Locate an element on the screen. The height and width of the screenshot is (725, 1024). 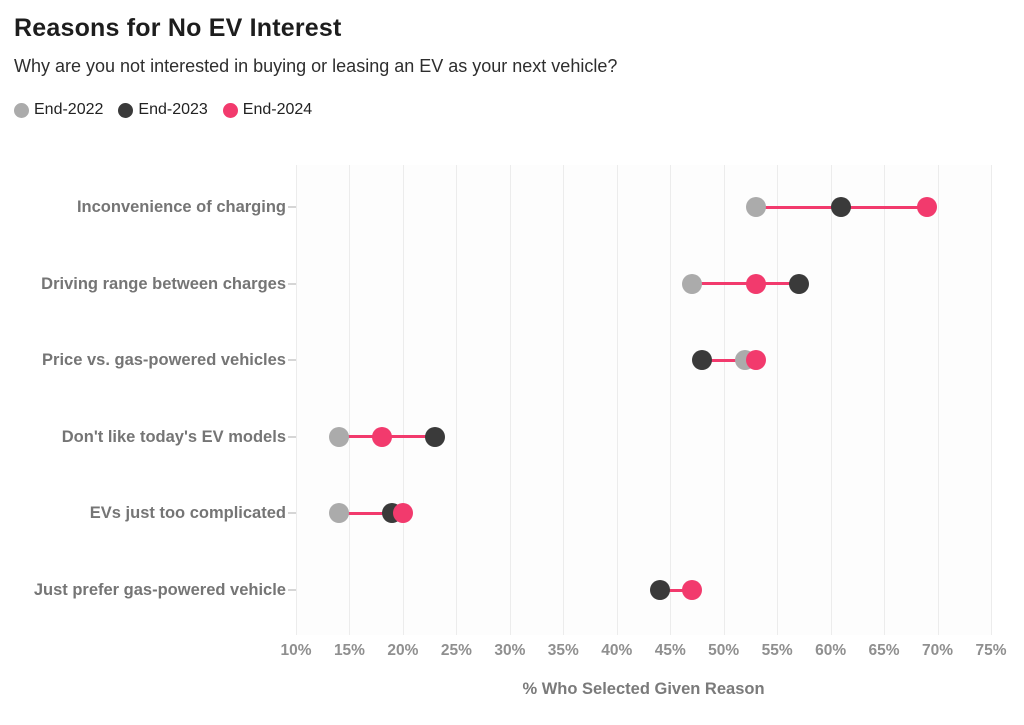
dot-end-2022-don-t-like-today-s-ev-models is located at coordinates (338, 436).